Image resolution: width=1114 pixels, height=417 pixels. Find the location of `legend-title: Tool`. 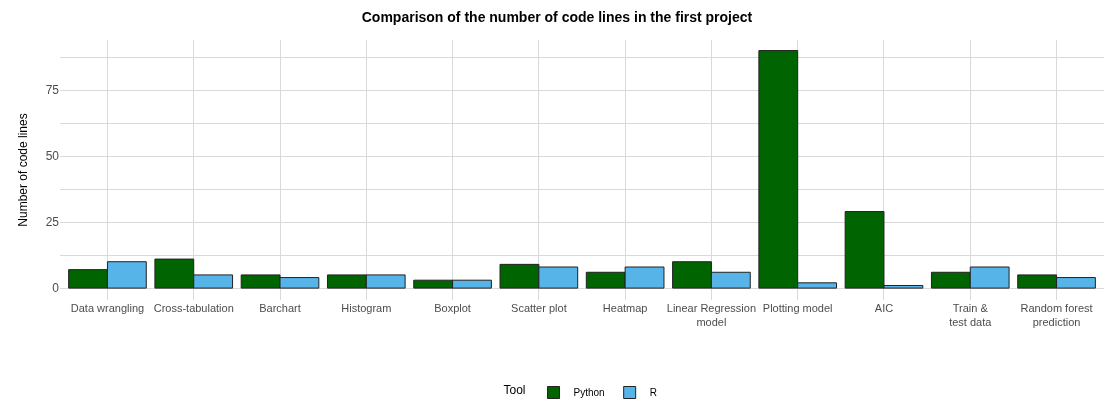

legend-title: Tool is located at coordinates (514, 389).